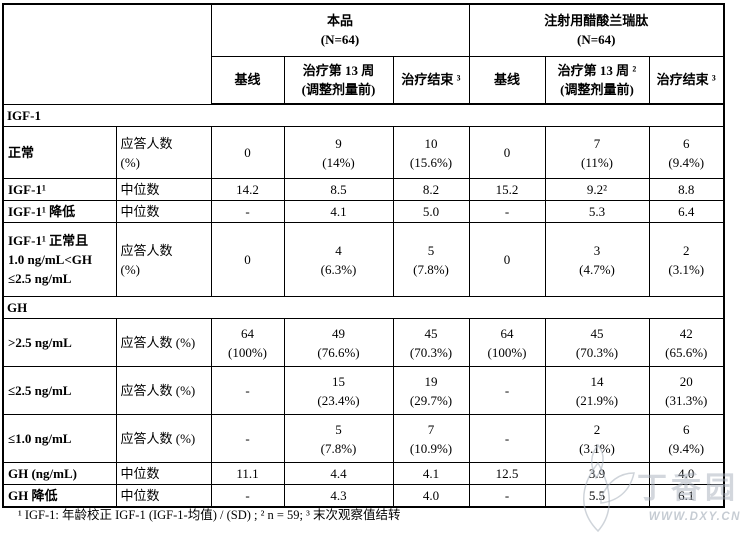 The height and width of the screenshot is (533, 743). What do you see at coordinates (597, 390) in the screenshot?
I see `data-cell: 14 (21.9%)` at bounding box center [597, 390].